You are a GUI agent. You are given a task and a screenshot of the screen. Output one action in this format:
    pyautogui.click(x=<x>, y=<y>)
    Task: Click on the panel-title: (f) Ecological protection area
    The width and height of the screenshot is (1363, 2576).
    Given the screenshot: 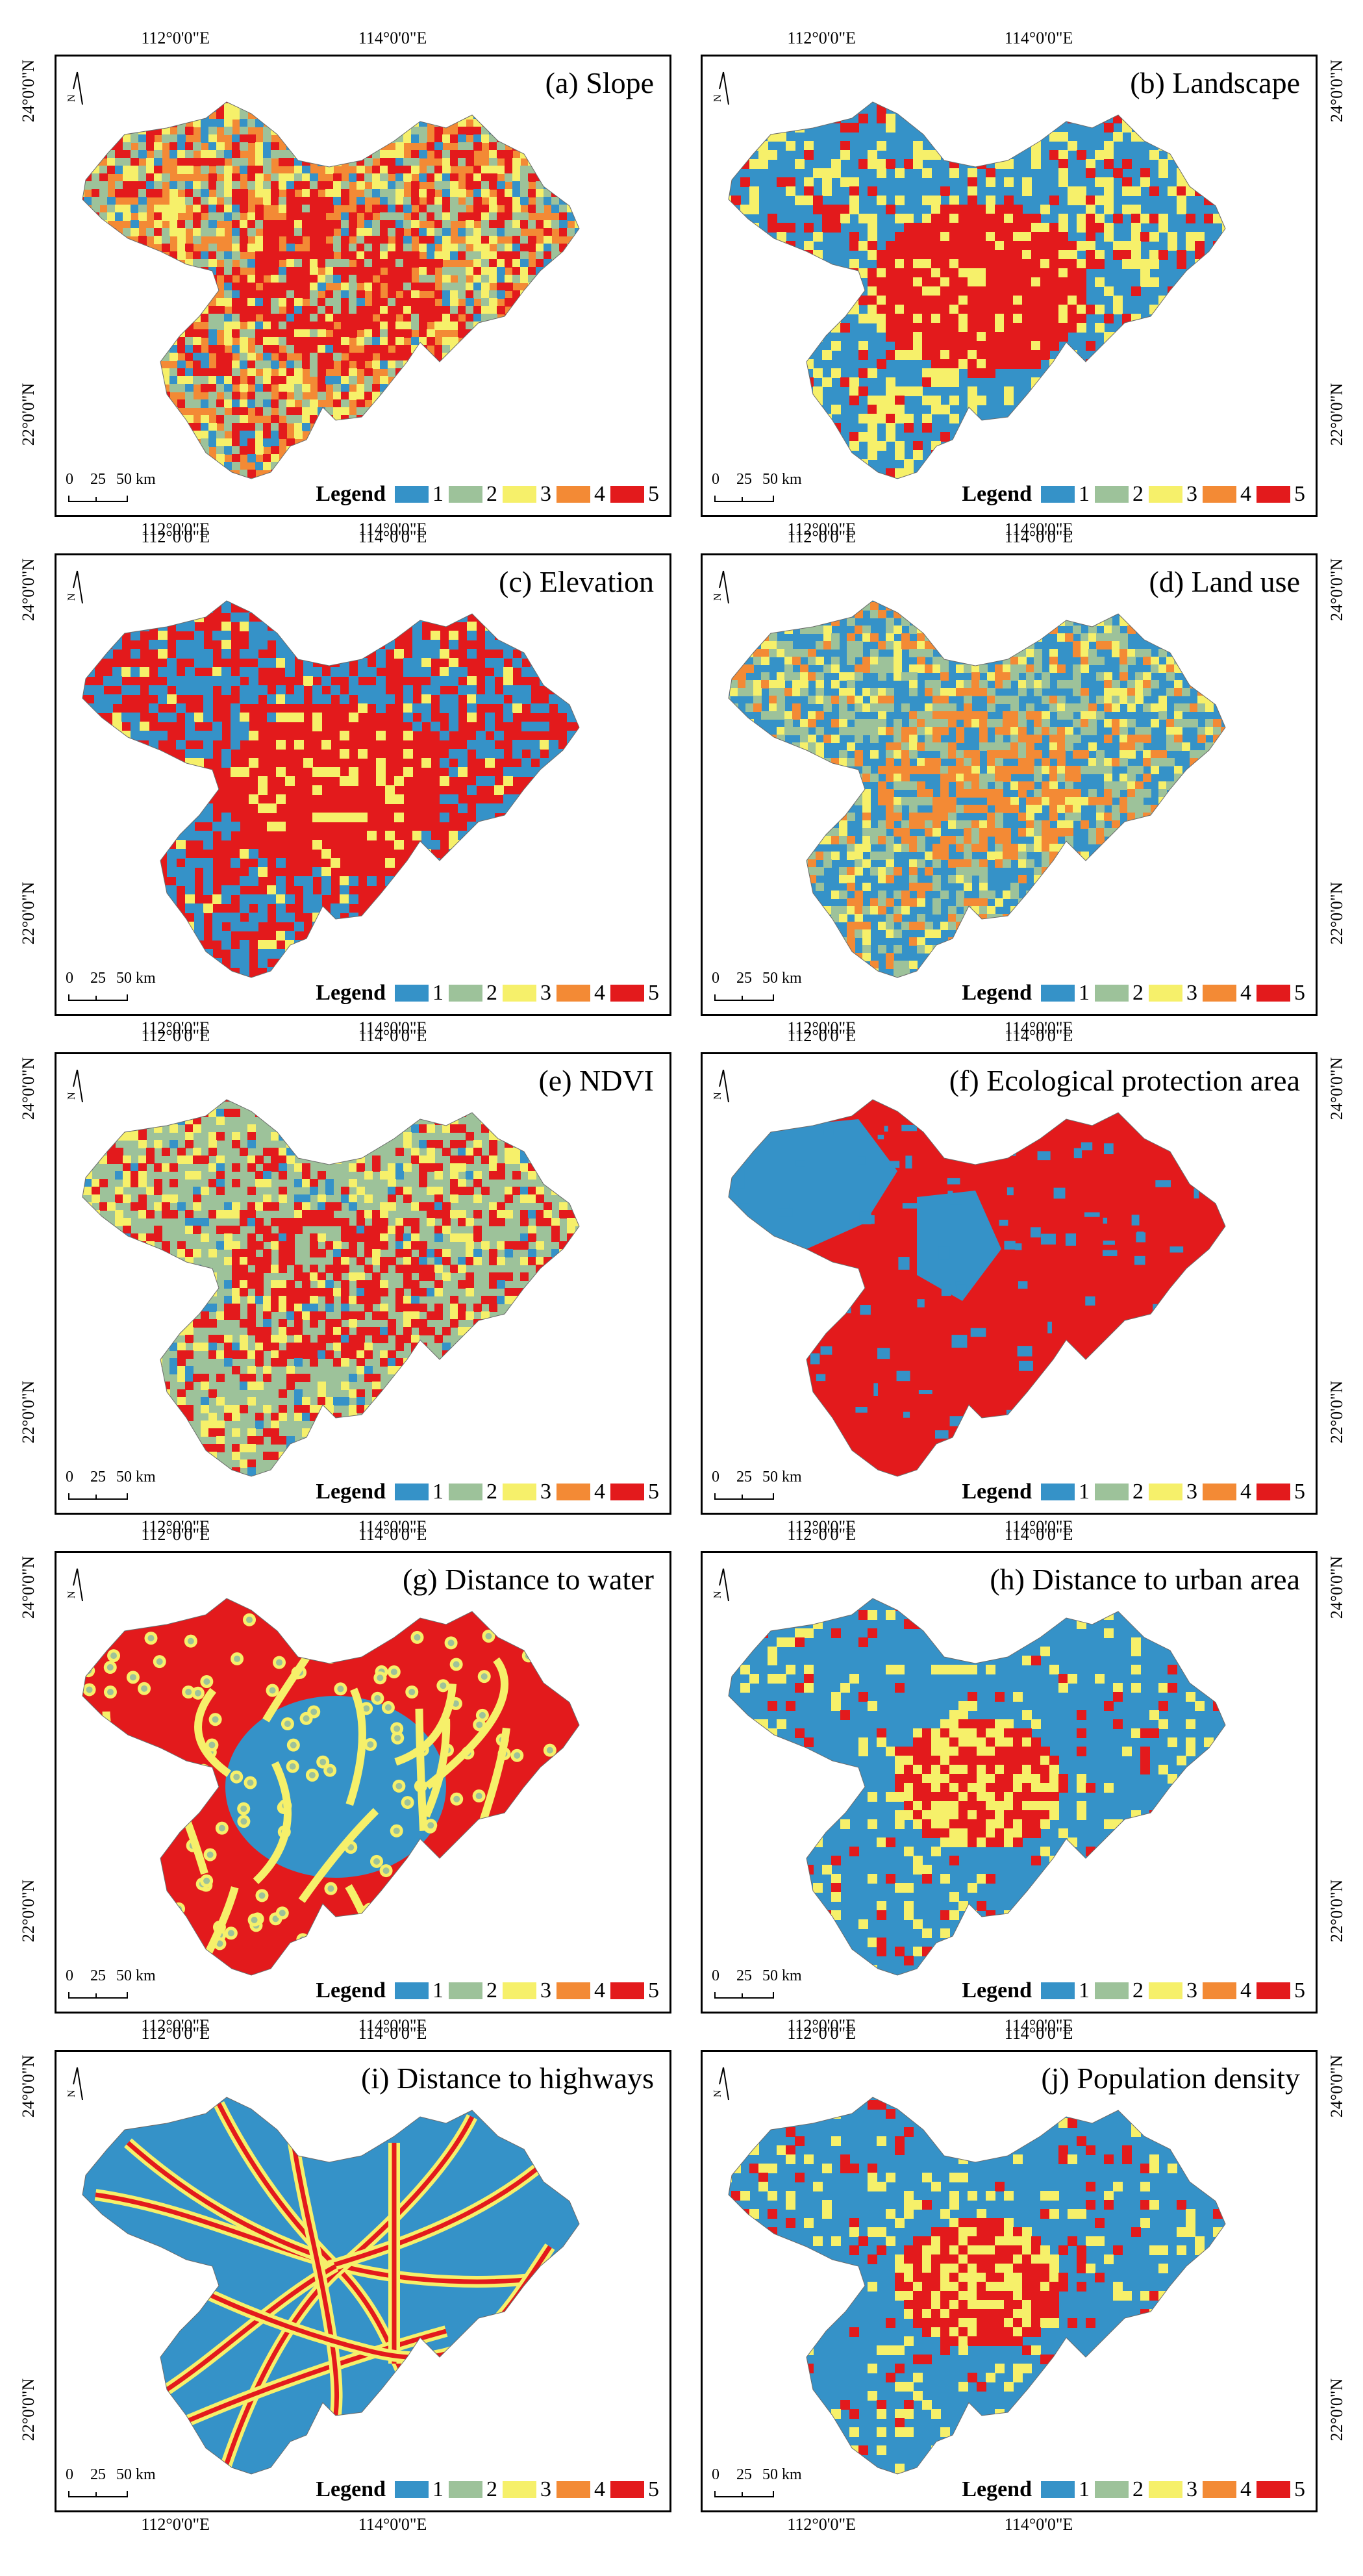 What is the action you would take?
    pyautogui.click(x=1124, y=1080)
    